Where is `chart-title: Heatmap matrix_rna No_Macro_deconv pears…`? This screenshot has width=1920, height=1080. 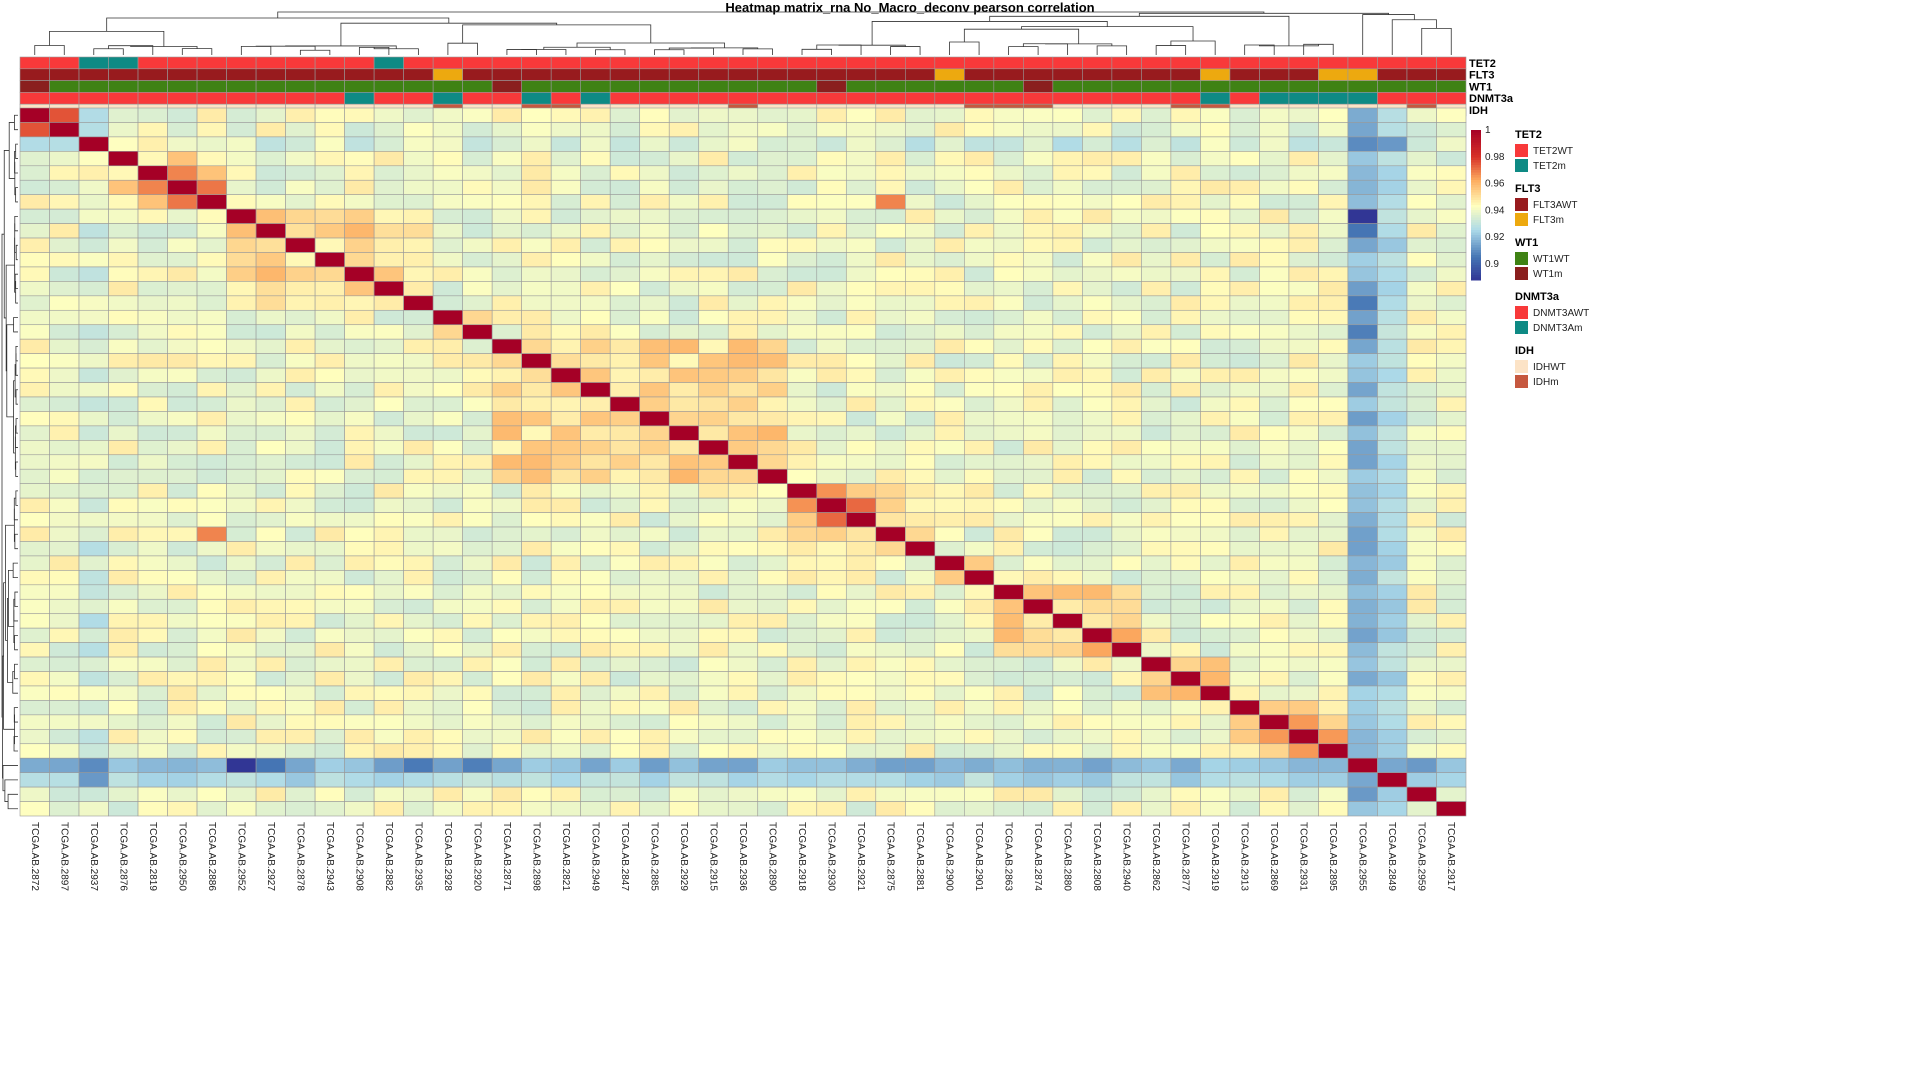
chart-title: Heatmap matrix_rna No_Macro_deconv pears… is located at coordinates (909, 7).